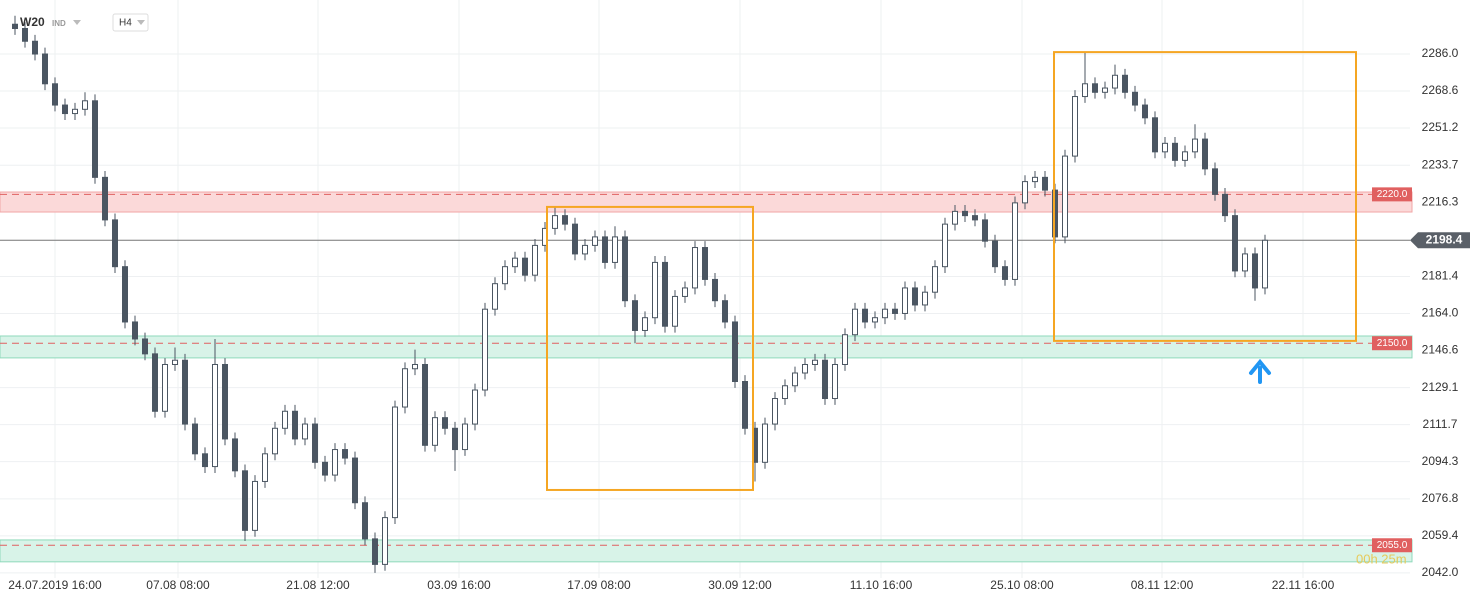 The image size is (1482, 604). Describe the element at coordinates (1162, 585) in the screenshot. I see `x-tick-label: 08.11 12:00` at that location.